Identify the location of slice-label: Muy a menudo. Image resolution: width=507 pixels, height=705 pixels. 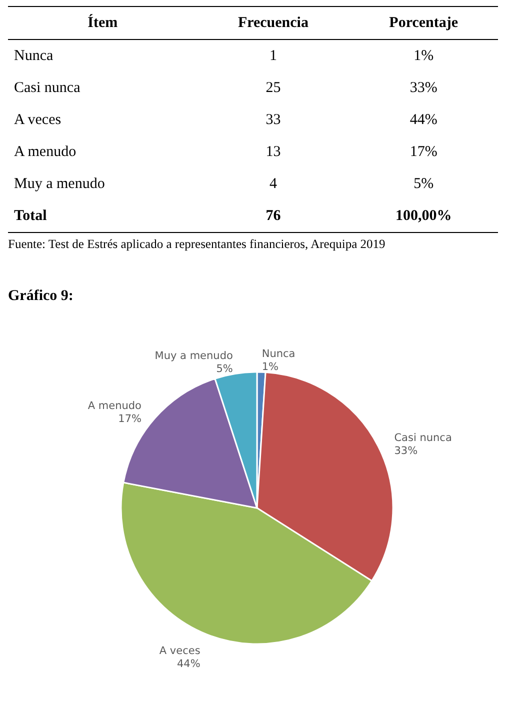
(193, 356).